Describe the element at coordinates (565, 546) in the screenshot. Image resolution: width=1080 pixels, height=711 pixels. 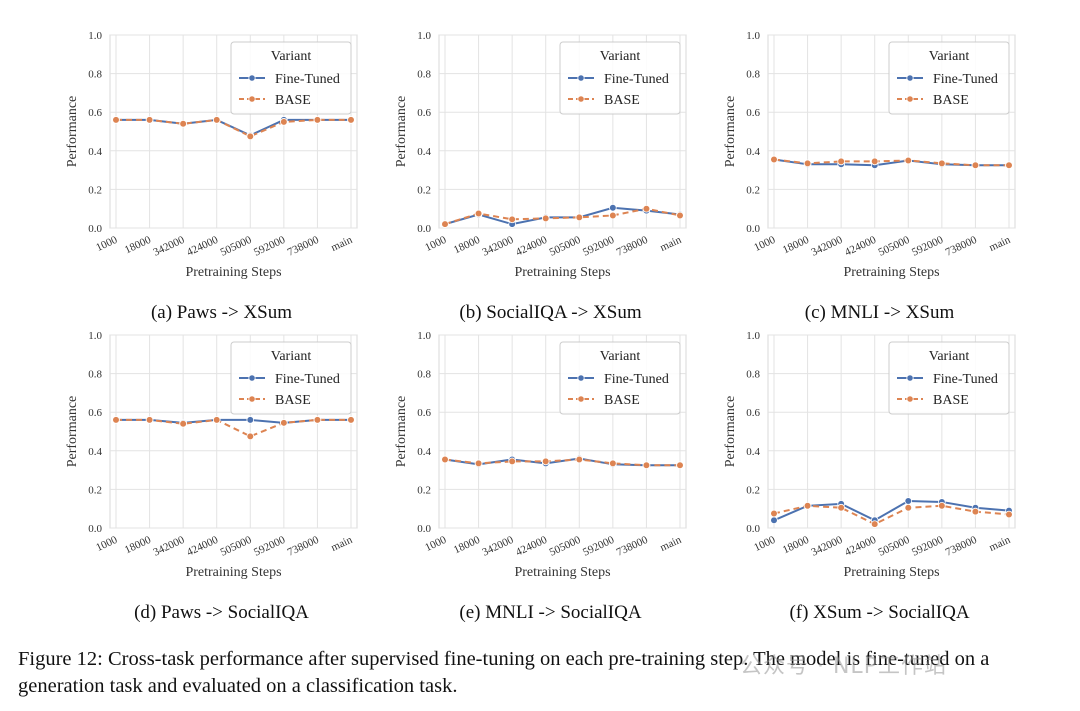
I see `x-tick-label: 505000` at that location.